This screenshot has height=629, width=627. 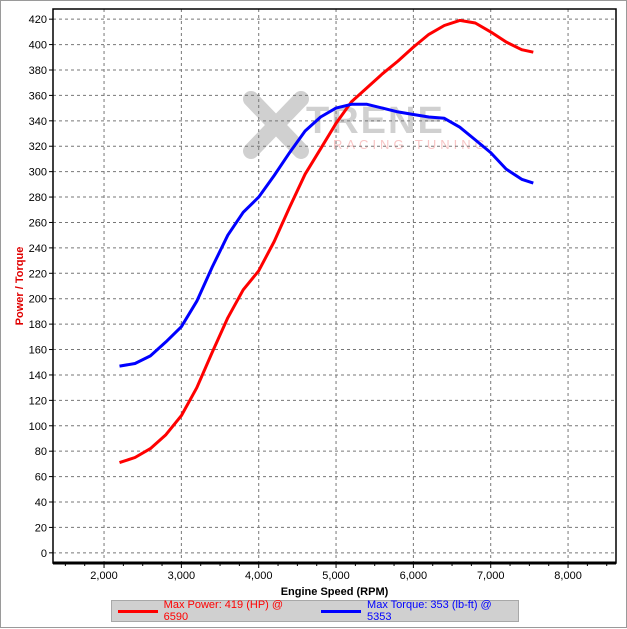 I want to click on y-tick-label: 20, so click(x=41, y=528).